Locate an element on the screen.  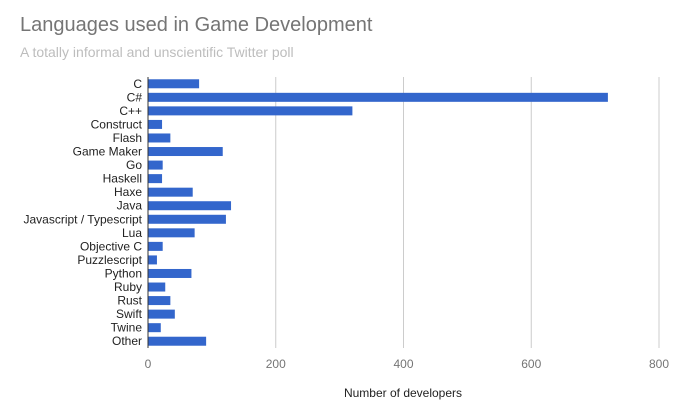
x-axis-title: Number of developers is located at coordinates (403, 393).